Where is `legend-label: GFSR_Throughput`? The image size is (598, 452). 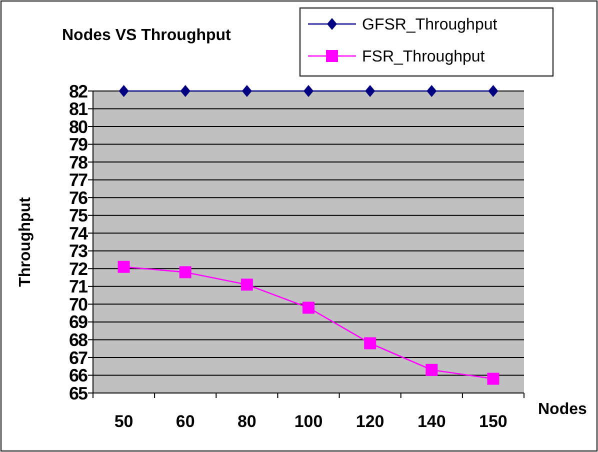 legend-label: GFSR_Throughput is located at coordinates (430, 25).